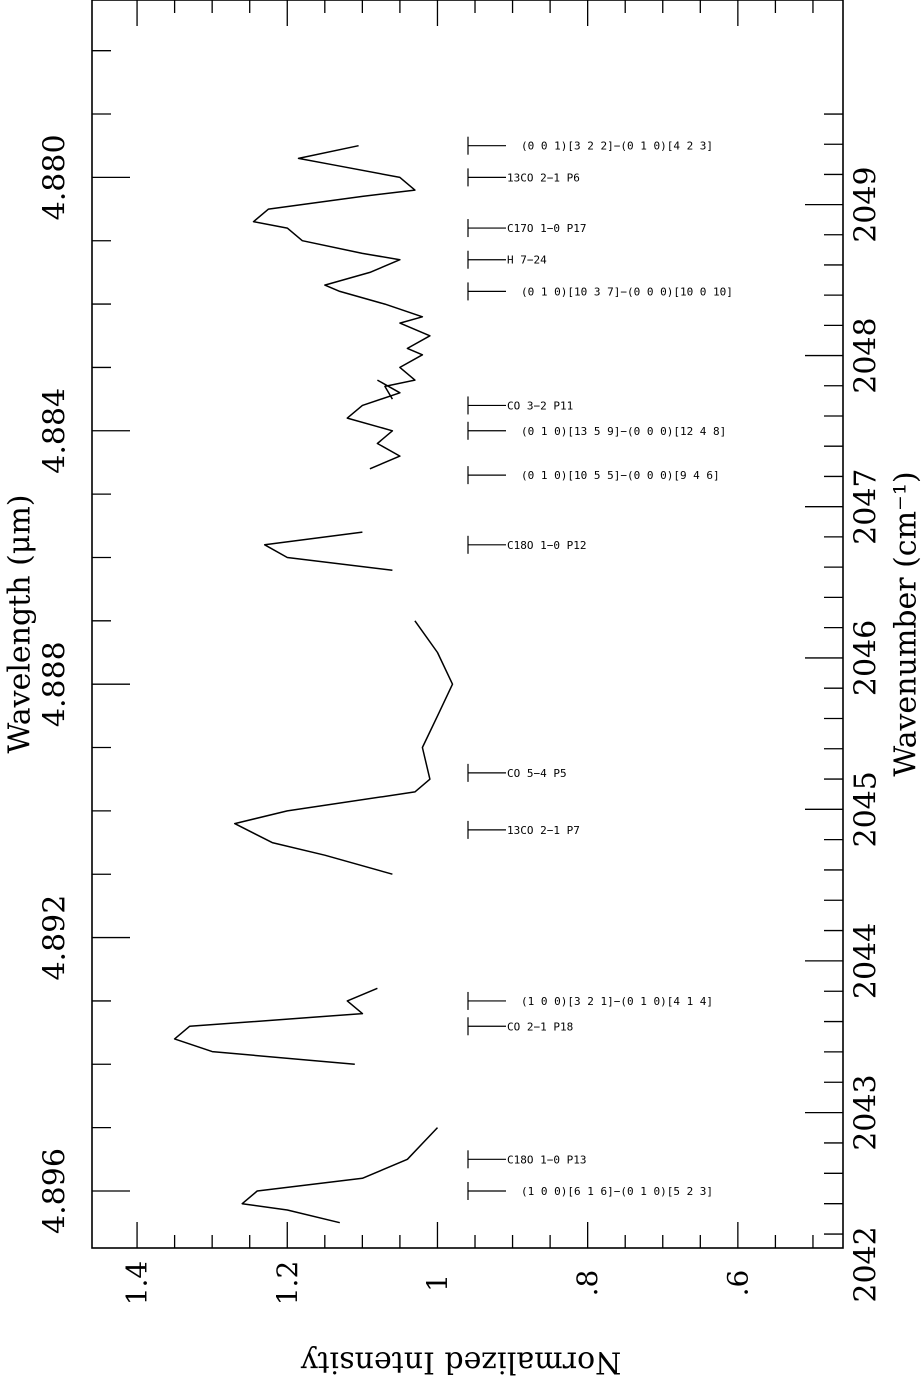  Describe the element at coordinates (866, 658) in the screenshot. I see `wavenumber-tick-label: 2046` at that location.